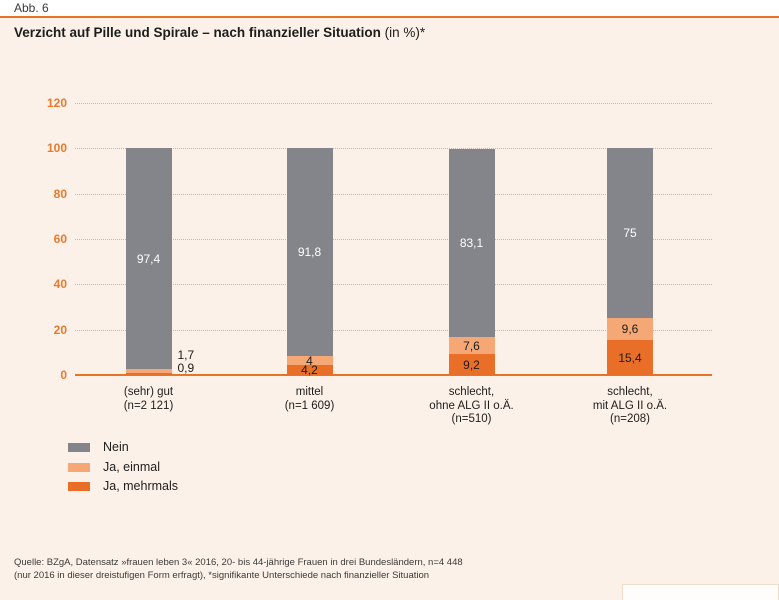 The width and height of the screenshot is (779, 600). Describe the element at coordinates (403, 32) in the screenshot. I see `chart-title-unit: (in %)*` at that location.